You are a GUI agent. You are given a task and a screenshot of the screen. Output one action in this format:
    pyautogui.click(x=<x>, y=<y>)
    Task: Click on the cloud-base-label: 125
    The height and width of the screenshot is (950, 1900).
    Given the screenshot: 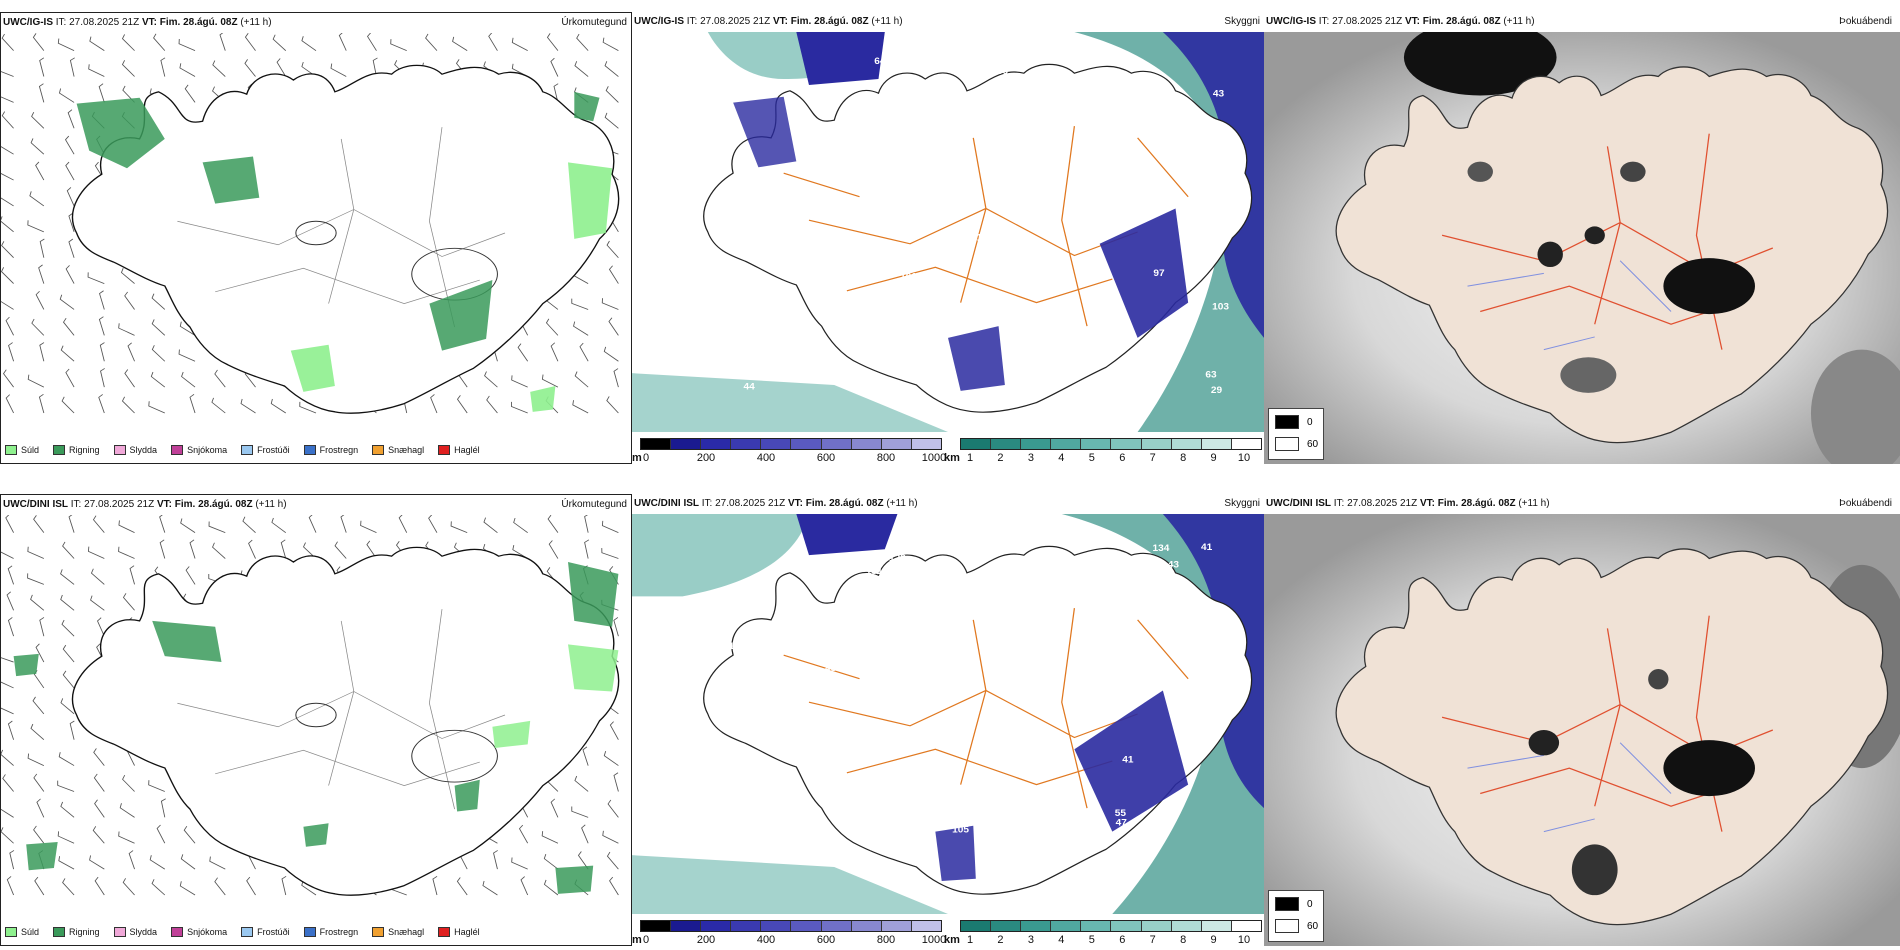 What is the action you would take?
    pyautogui.click(x=1055, y=274)
    